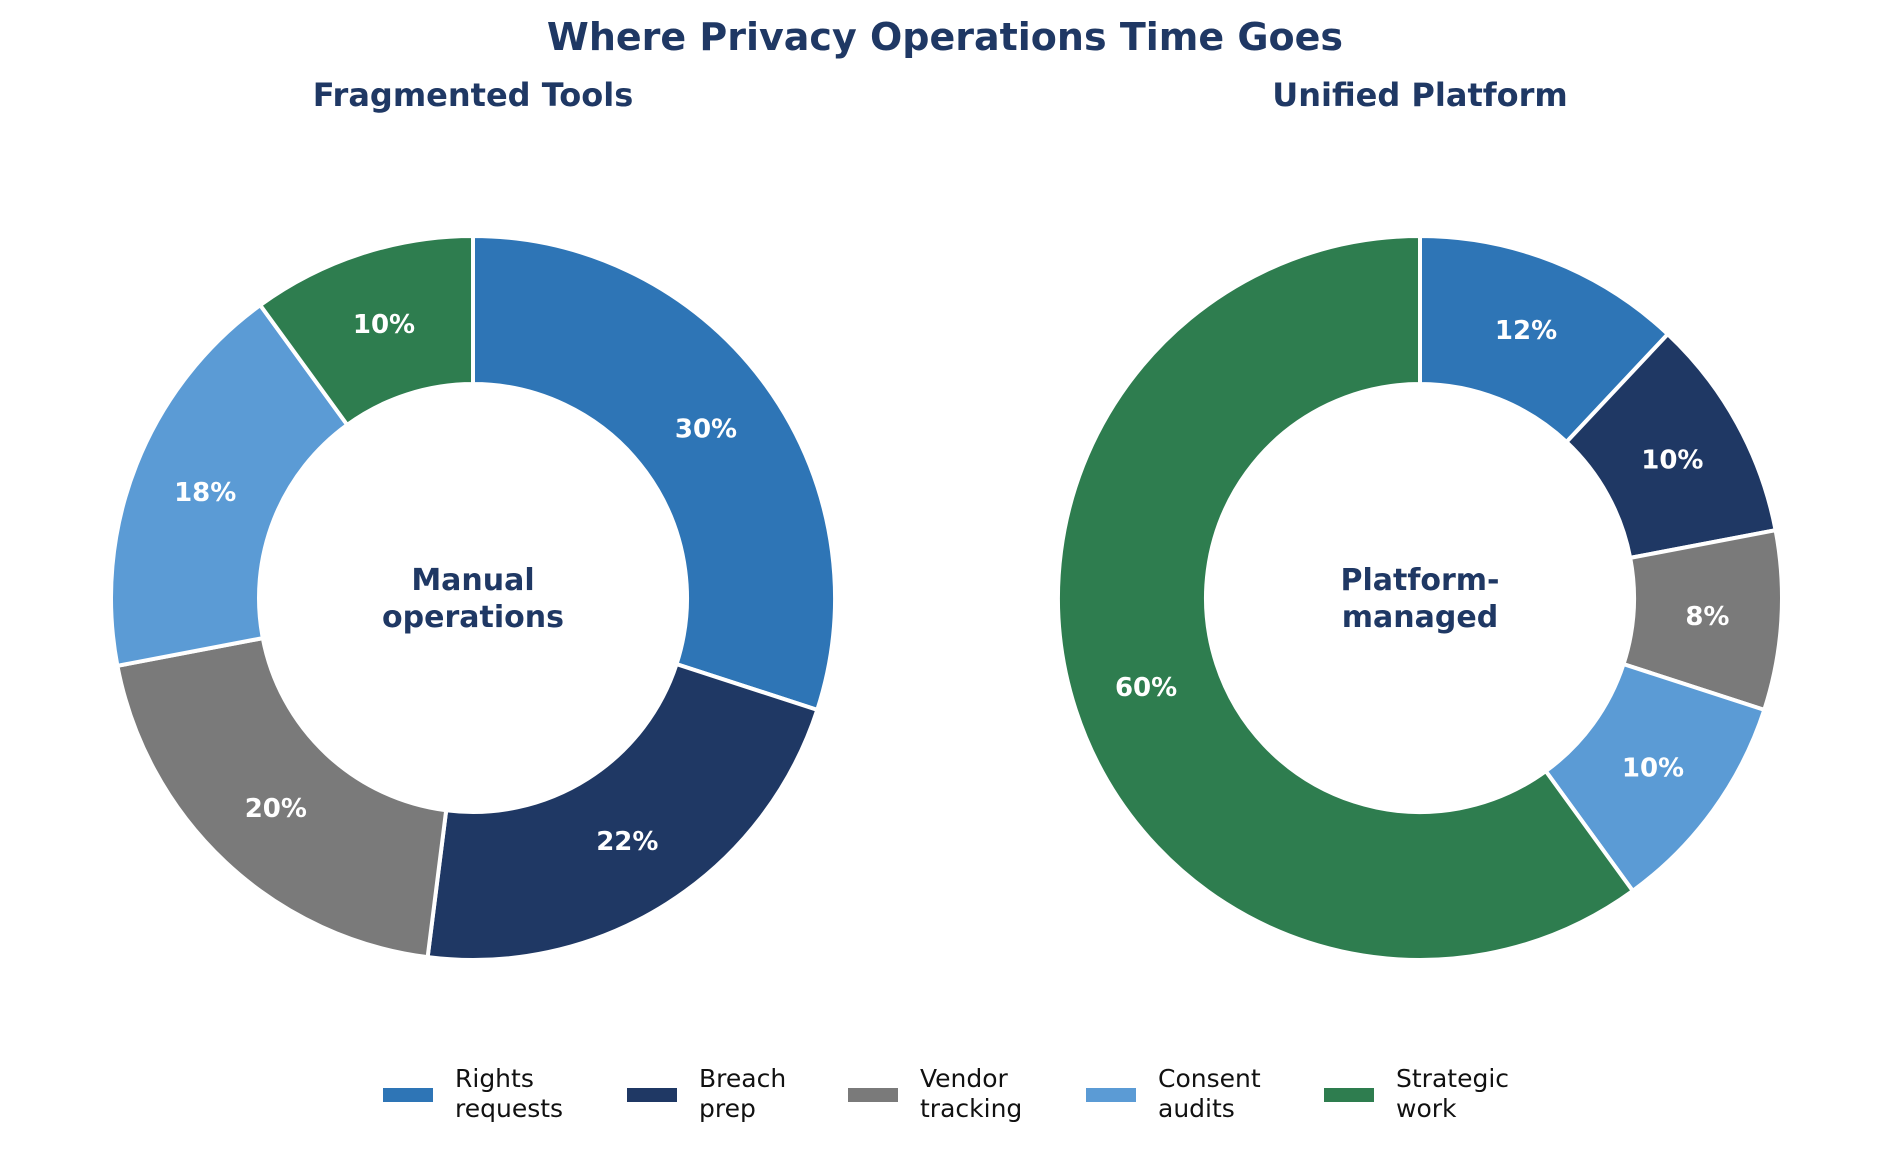 This screenshot has width=1891, height=1149. I want to click on legend-label: Breach, so click(742, 1078).